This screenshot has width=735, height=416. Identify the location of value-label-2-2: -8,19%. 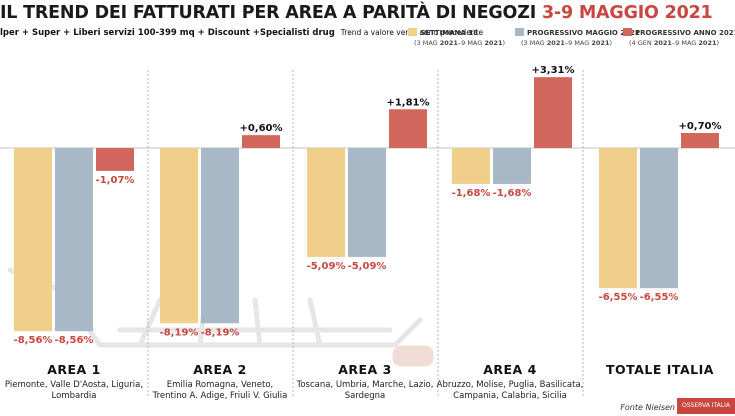
(220, 332).